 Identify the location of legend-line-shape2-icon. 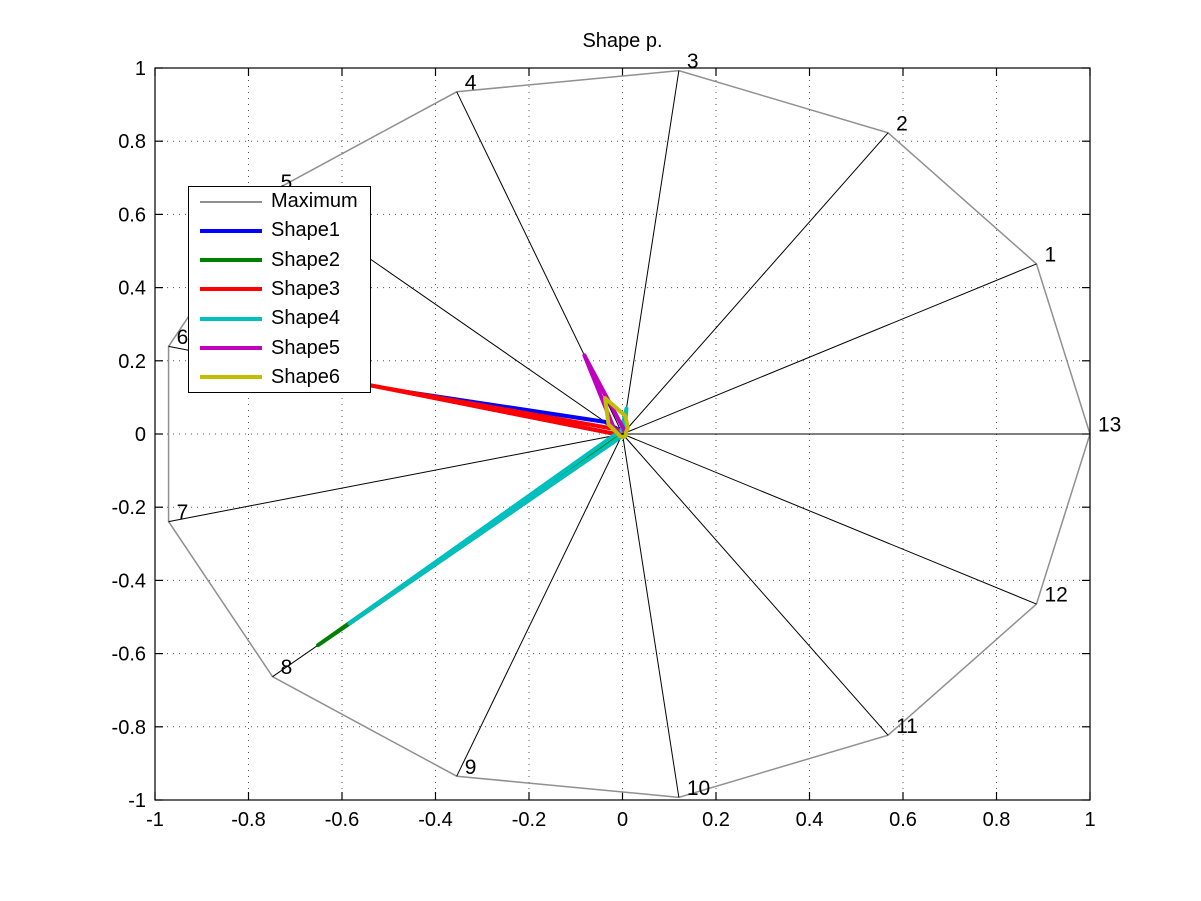
(231, 260).